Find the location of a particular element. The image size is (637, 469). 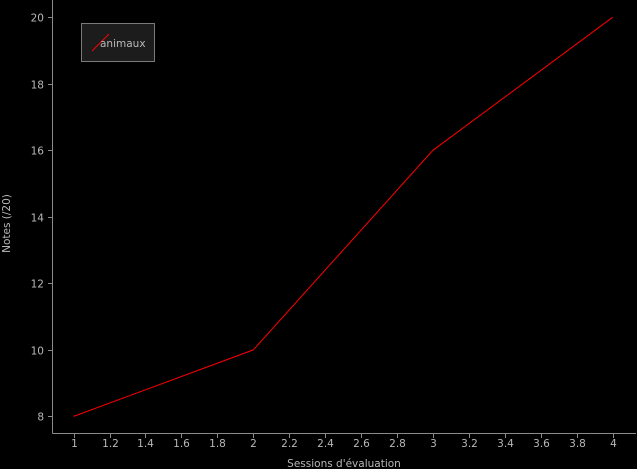

x-tick-label: 3.2 is located at coordinates (469, 444).